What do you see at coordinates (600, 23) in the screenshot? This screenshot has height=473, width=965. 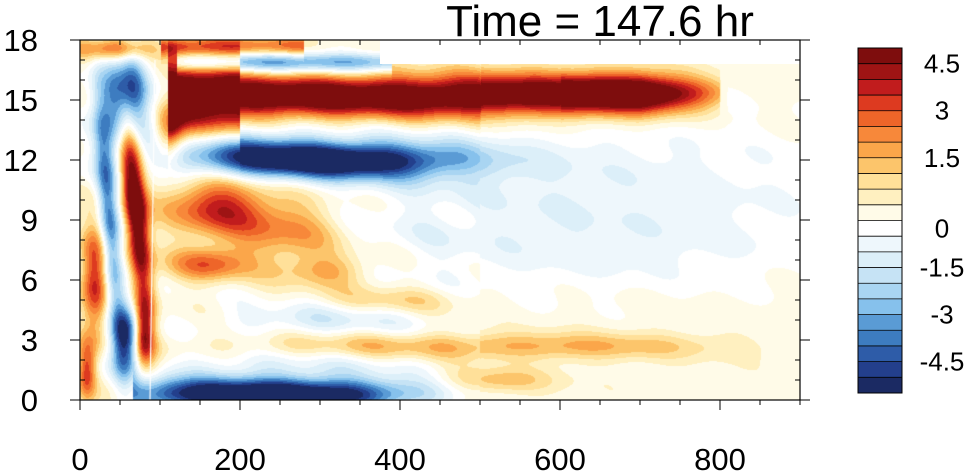 I see `chart-title: Time = 147.6 hr` at bounding box center [600, 23].